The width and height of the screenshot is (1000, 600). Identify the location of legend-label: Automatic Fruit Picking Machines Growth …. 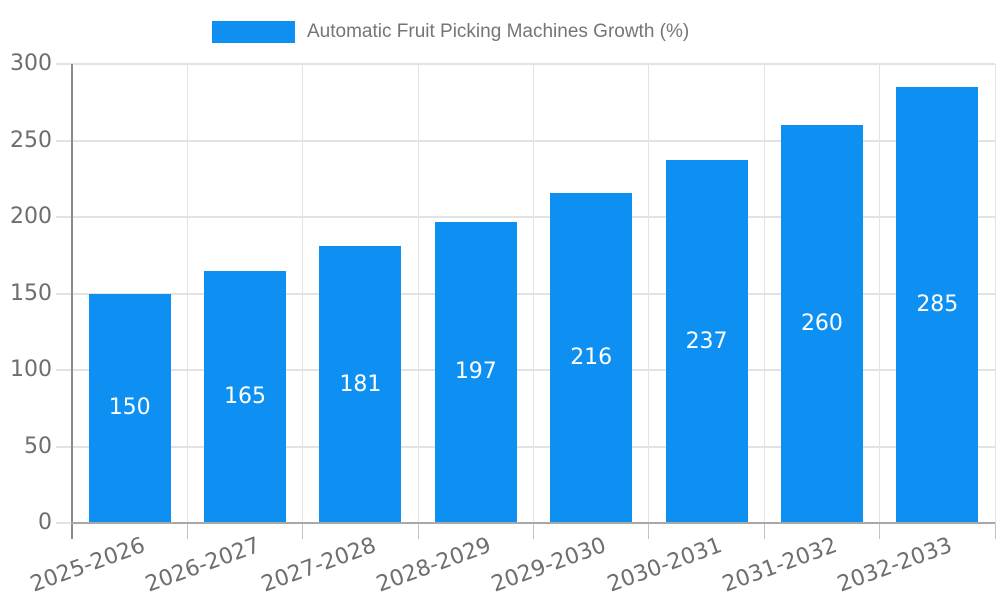
(498, 31).